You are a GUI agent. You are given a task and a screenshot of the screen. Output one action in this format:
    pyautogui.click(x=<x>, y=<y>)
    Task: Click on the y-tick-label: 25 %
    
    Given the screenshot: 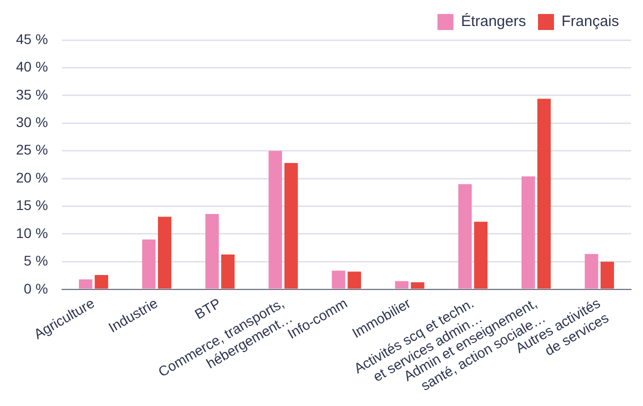 What is the action you would take?
    pyautogui.click(x=32, y=150)
    